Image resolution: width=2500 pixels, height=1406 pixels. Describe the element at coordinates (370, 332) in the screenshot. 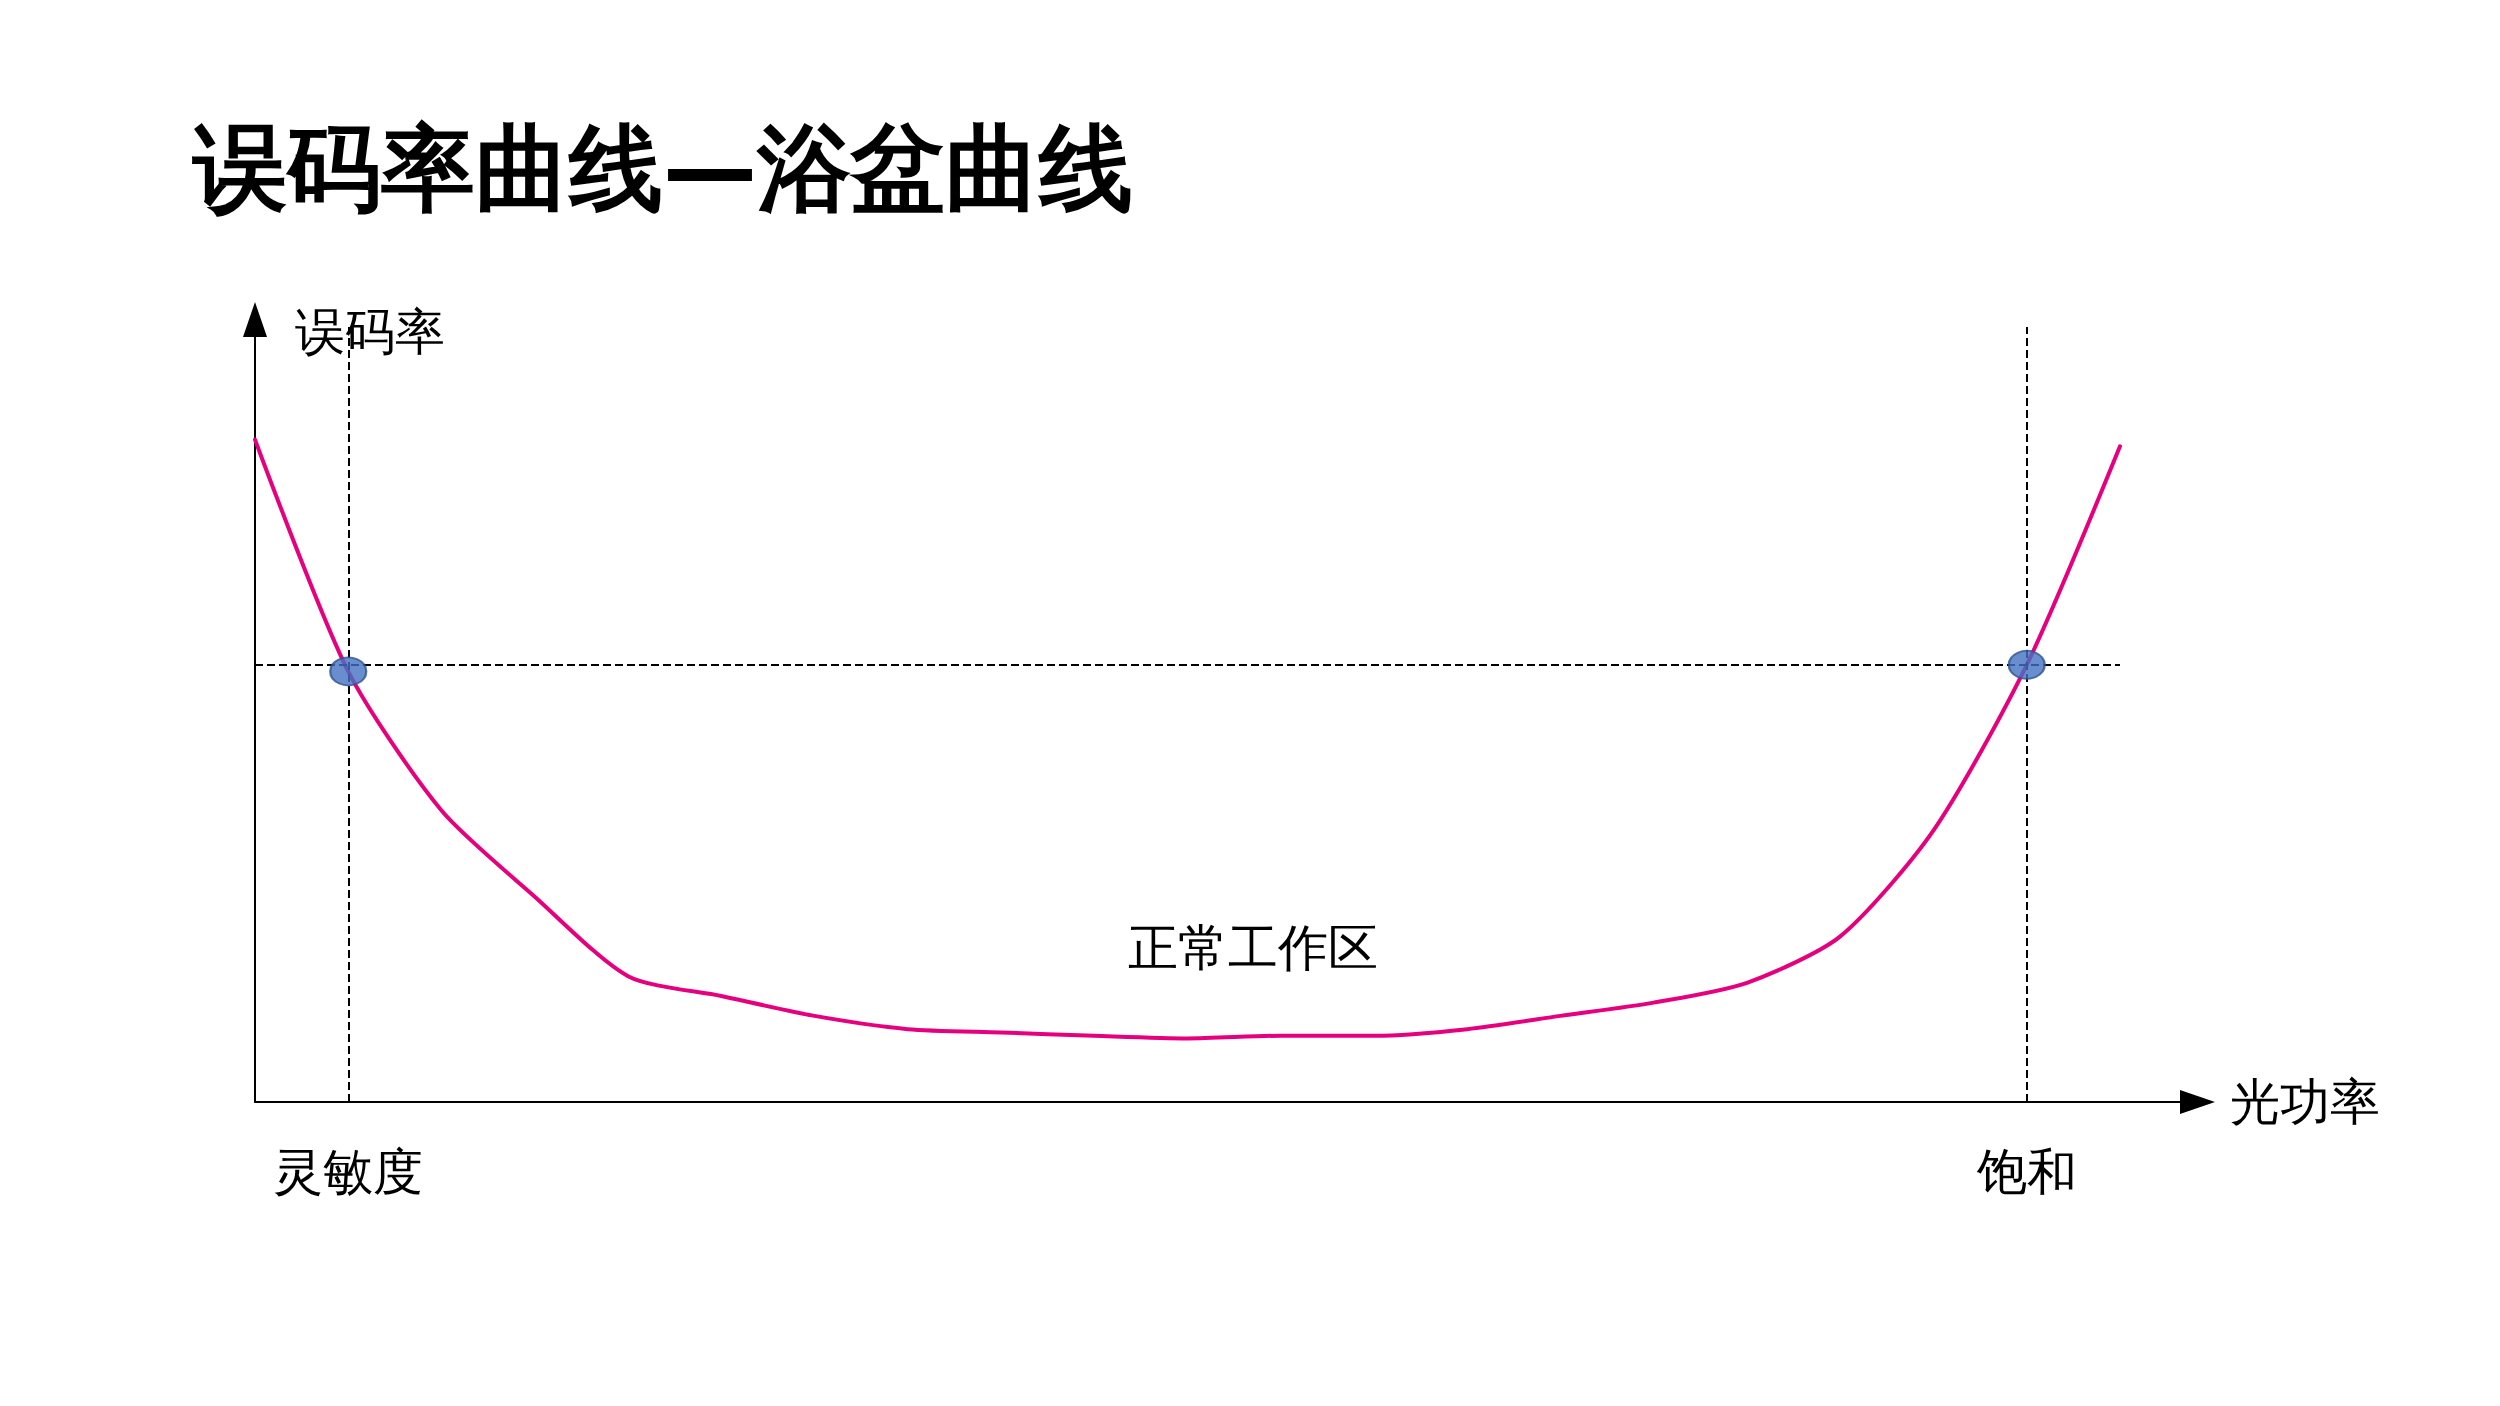

I see `y-axis-title: 误码率` at that location.